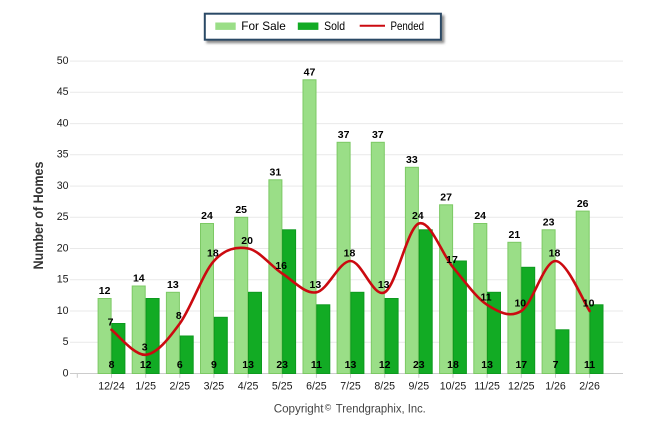  What do you see at coordinates (334, 26) in the screenshot?
I see `svg-text: Sold` at bounding box center [334, 26].